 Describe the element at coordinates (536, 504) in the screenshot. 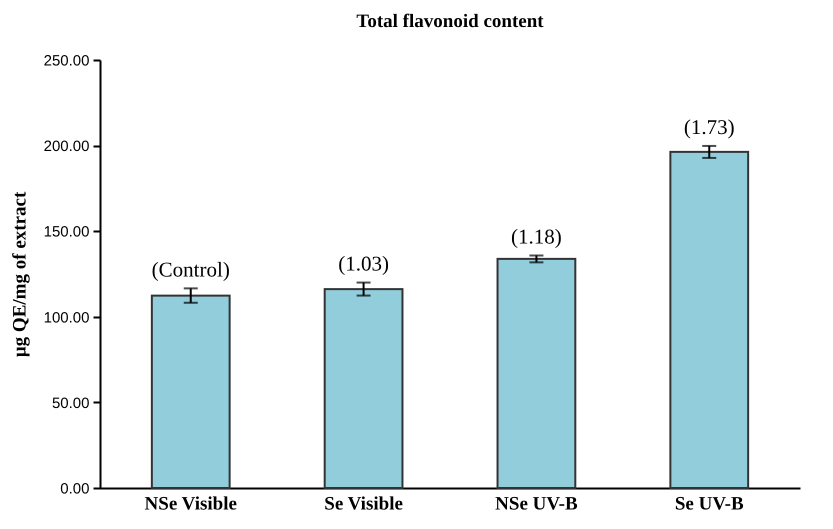

I see `x-tick-label: NSe UV-B` at that location.